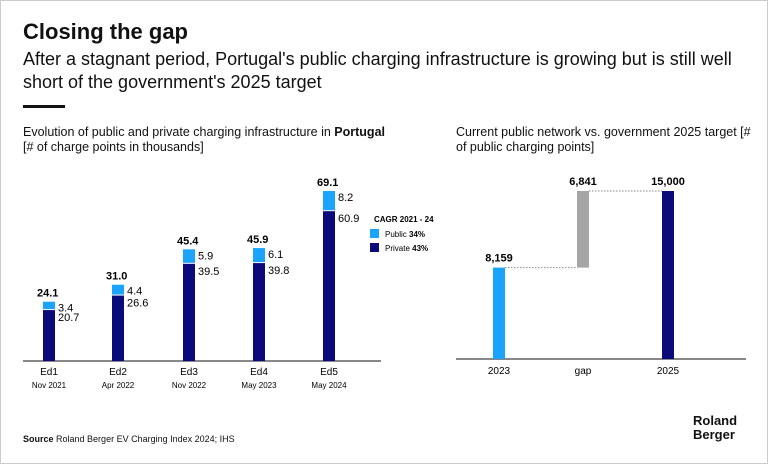  What do you see at coordinates (49, 372) in the screenshot?
I see `tick-Ed1: Ed1` at bounding box center [49, 372].